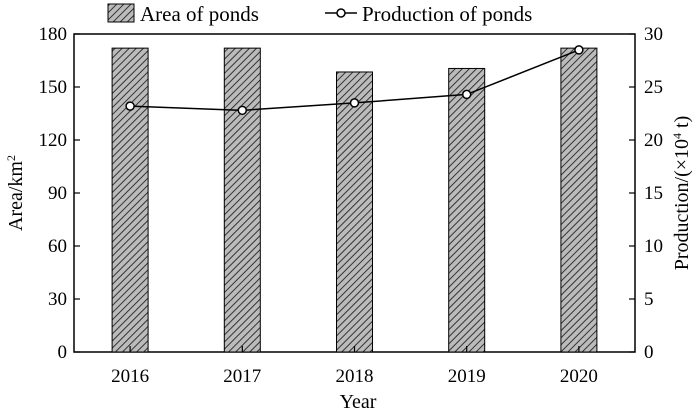 Image resolution: width=700 pixels, height=410 pixels. What do you see at coordinates (681, 193) in the screenshot?
I see `right-axis-title: Production/(×104 t)` at bounding box center [681, 193].